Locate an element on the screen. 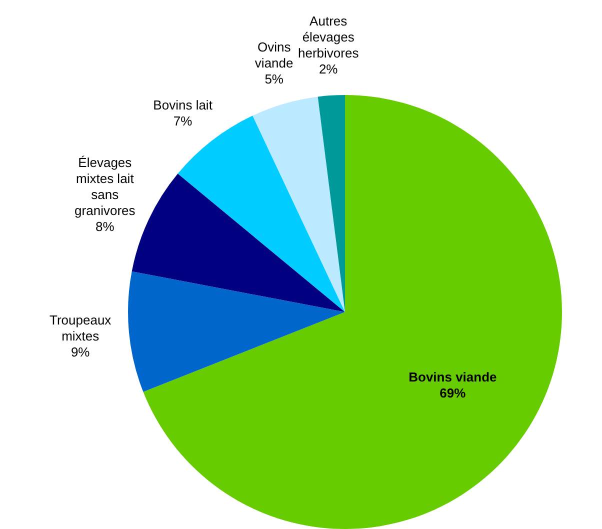 The height and width of the screenshot is (529, 602). data-label: 9% is located at coordinates (80, 352).